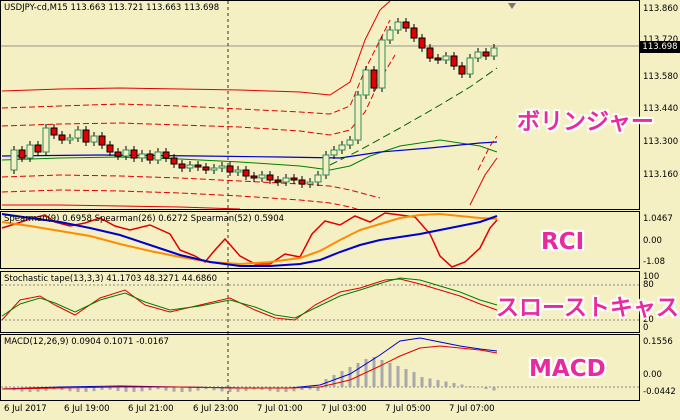 The image size is (680, 420). I want to click on macd-axis-label: 0.1556, so click(658, 342).